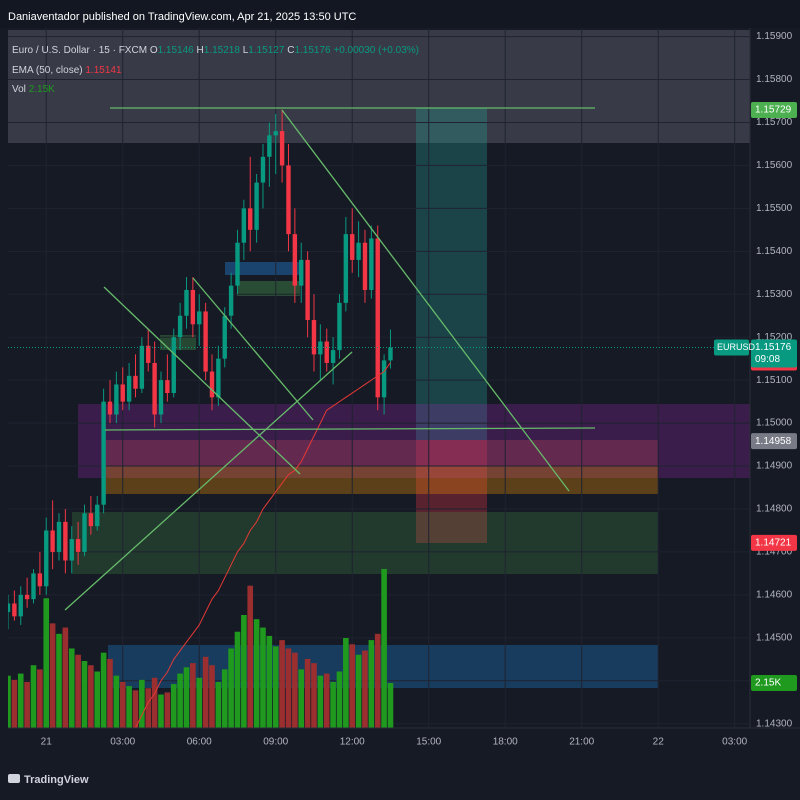  Describe the element at coordinates (154, 50) in the screenshot. I see `prefix: O` at that location.